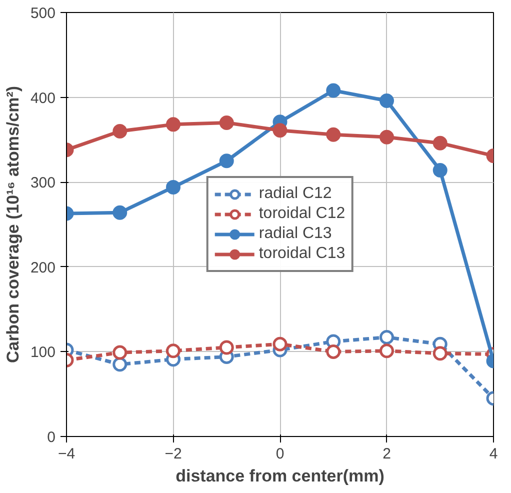  Describe the element at coordinates (43, 13) in the screenshot. I see `y-tick-label: 500` at that location.